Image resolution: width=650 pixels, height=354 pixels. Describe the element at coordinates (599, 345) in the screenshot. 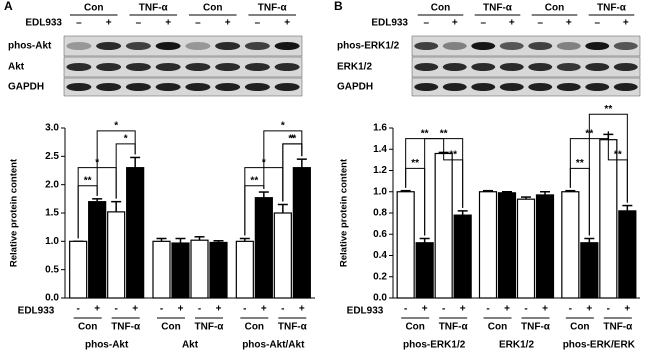

I see `group-label: phos-ERK/ERK` at that location.